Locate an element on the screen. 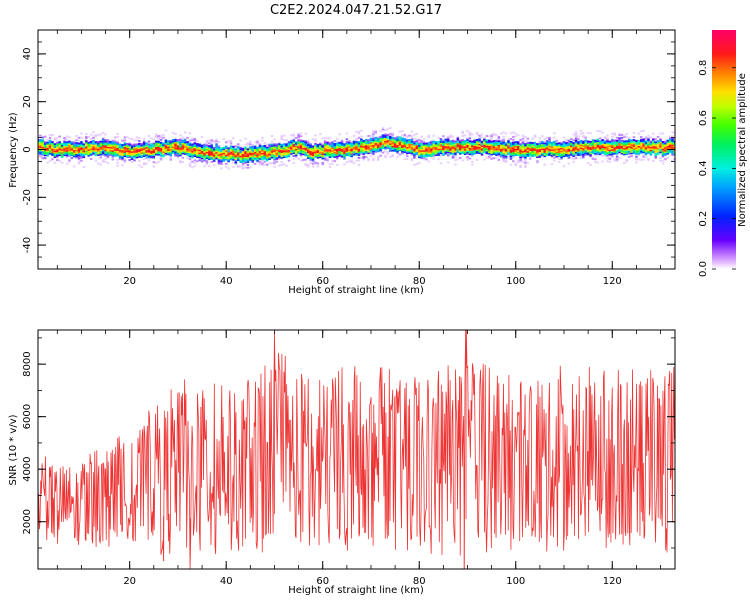  spectrogram-x-tick-label: 120 is located at coordinates (612, 281).